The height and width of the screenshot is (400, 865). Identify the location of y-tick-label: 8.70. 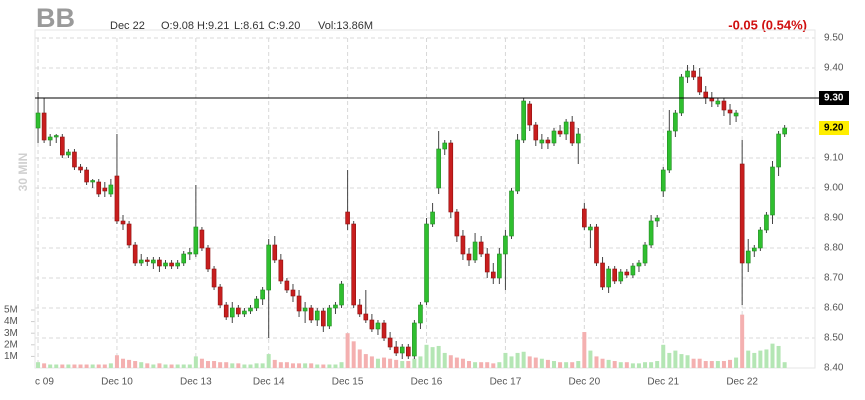
(834, 278).